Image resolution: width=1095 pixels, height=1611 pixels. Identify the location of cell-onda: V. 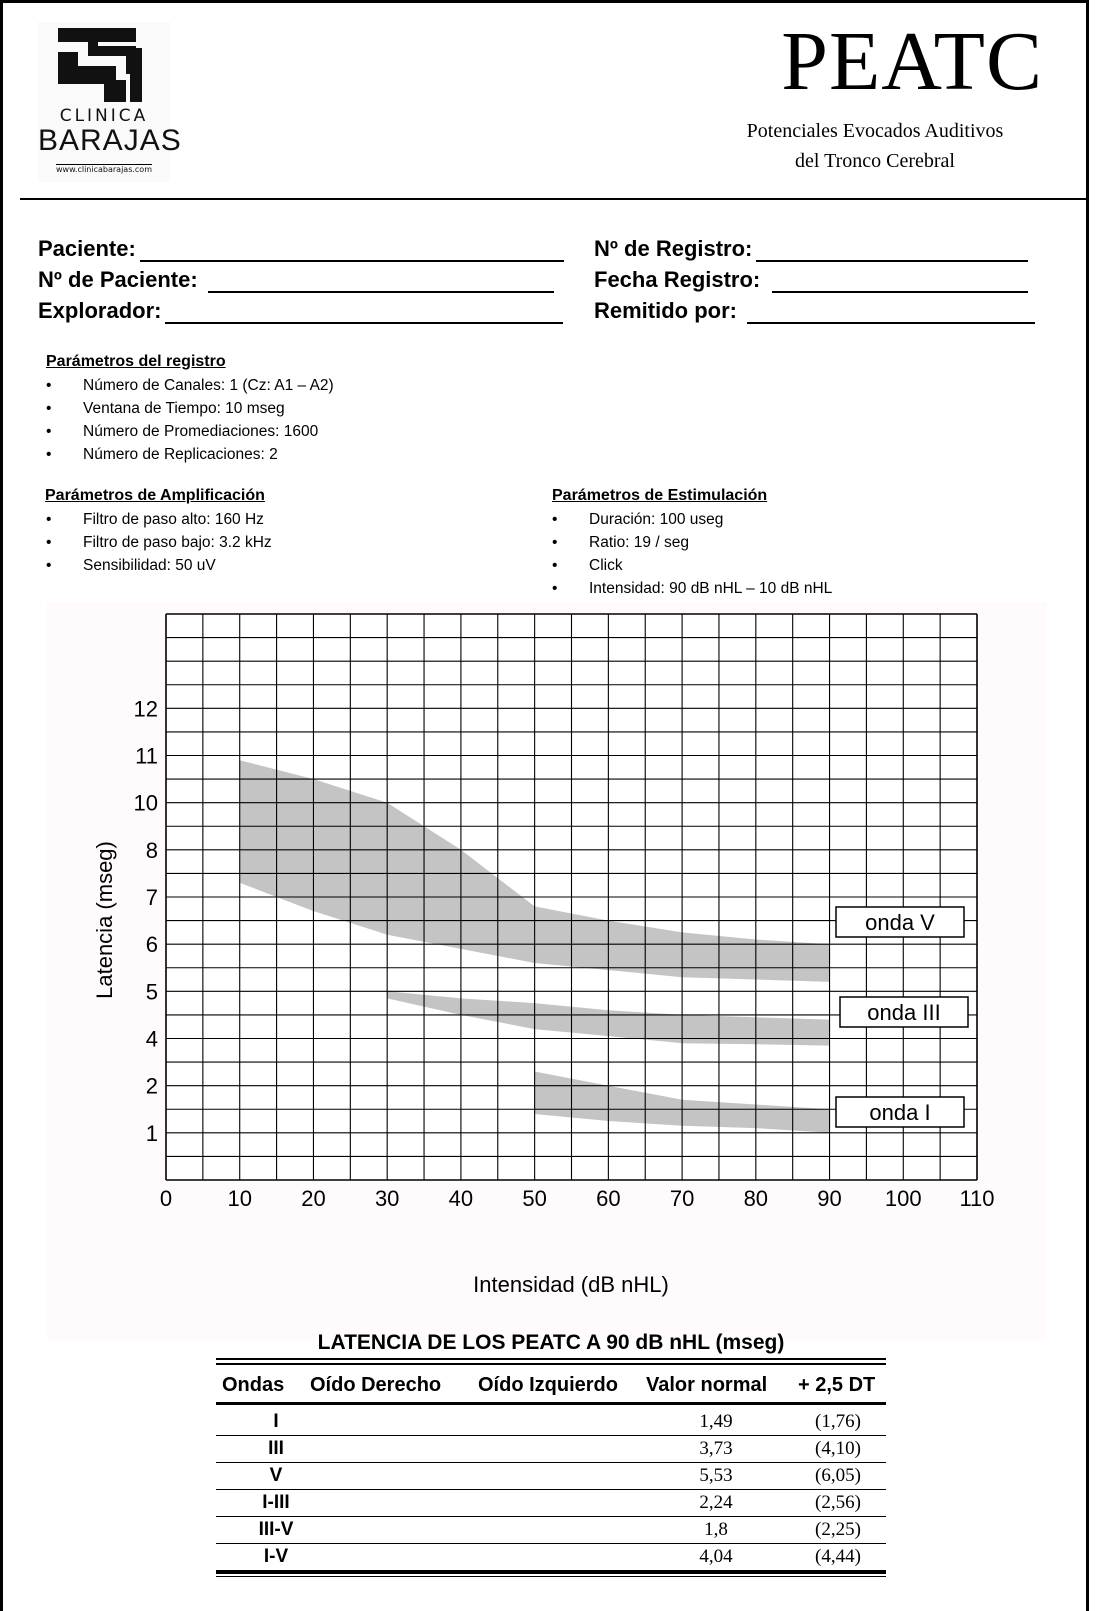
(276, 1475).